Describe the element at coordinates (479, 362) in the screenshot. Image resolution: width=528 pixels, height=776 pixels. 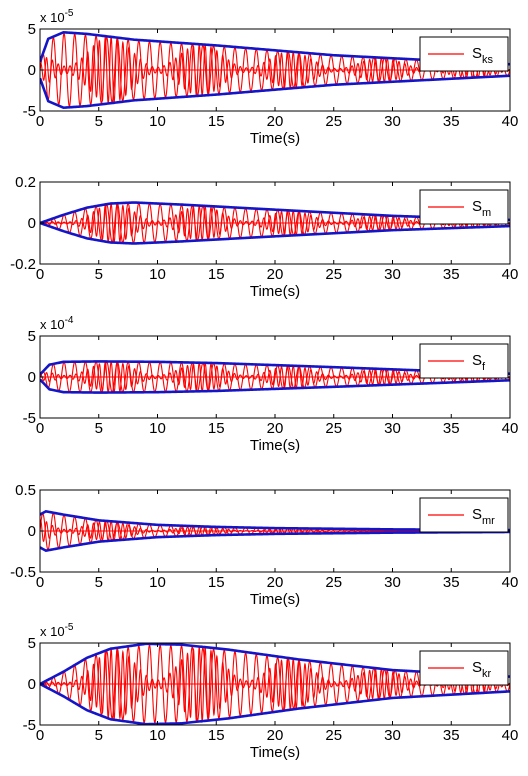
I see `legend-label: Sf` at that location.